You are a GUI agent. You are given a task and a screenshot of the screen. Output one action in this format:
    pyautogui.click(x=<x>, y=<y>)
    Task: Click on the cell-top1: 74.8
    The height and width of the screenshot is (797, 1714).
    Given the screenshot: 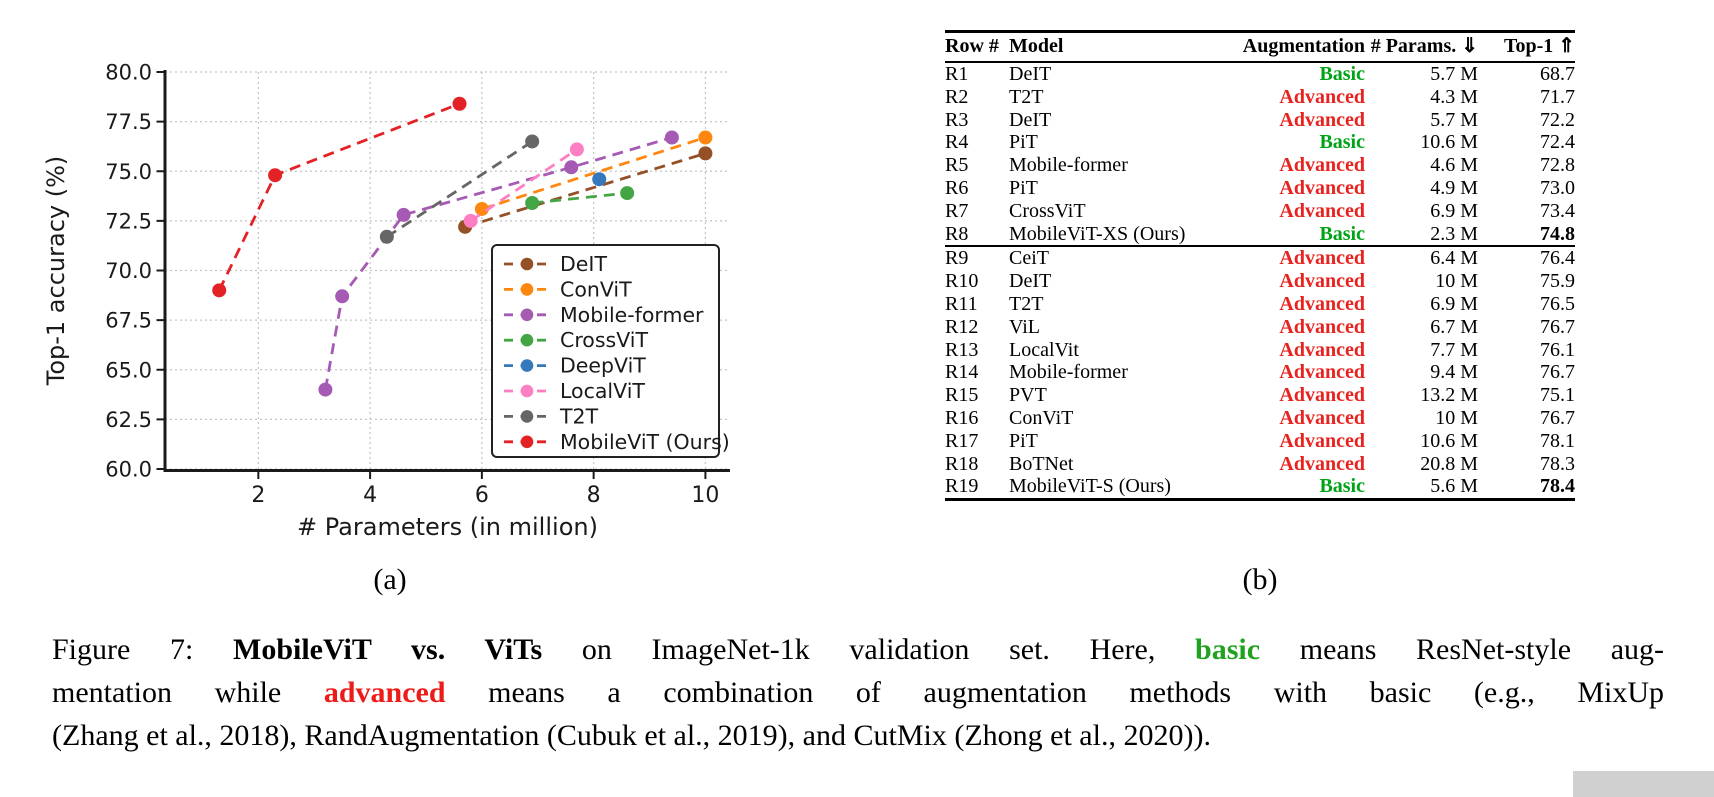 What is the action you would take?
    pyautogui.click(x=1526, y=235)
    